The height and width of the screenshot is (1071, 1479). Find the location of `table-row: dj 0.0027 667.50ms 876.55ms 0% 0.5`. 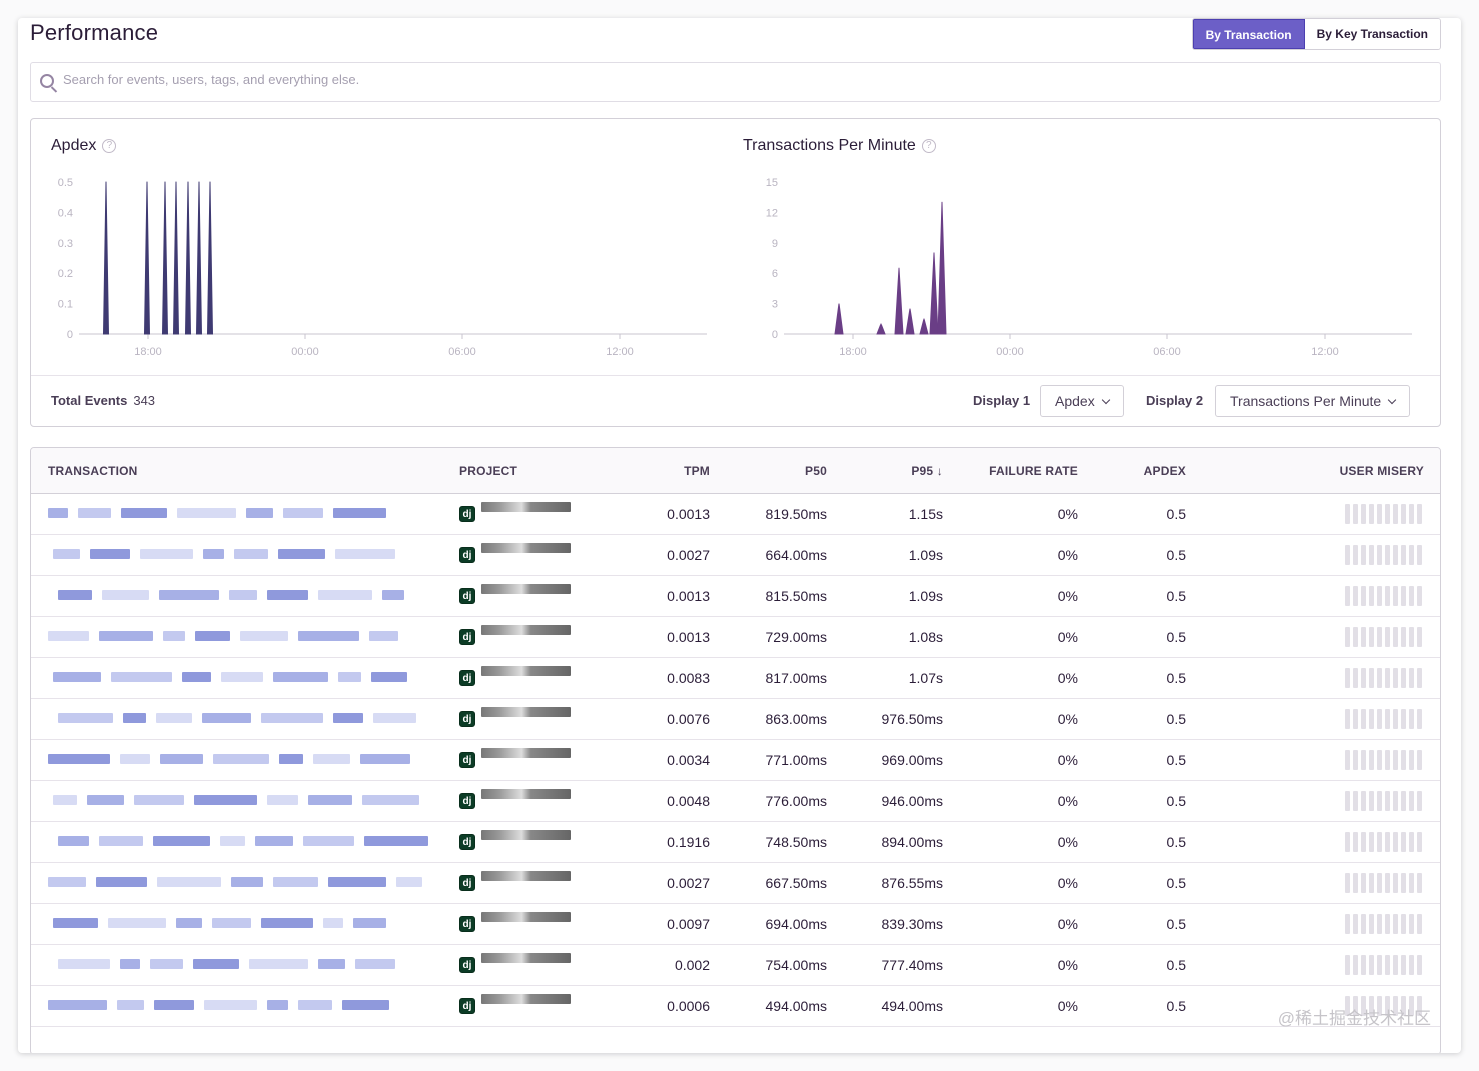

table-row: dj 0.0027 667.50ms 876.55ms 0% 0.5 is located at coordinates (735, 883).